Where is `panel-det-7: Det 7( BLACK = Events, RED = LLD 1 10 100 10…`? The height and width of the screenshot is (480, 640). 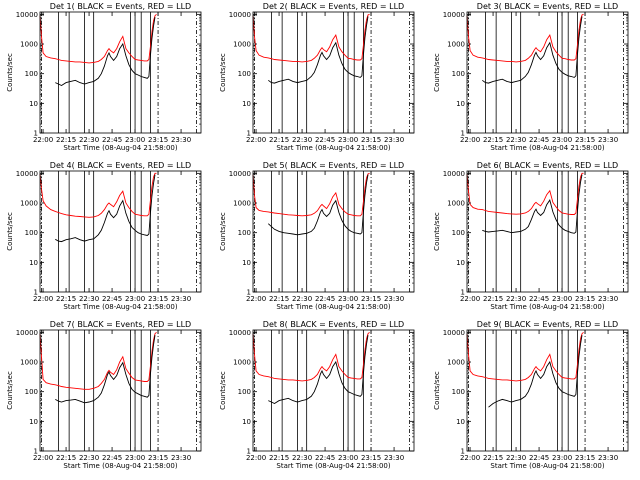
panel-det-7: Det 7( BLACK = Events, RED = LLD 1 10 100 10… is located at coordinates (104, 395).